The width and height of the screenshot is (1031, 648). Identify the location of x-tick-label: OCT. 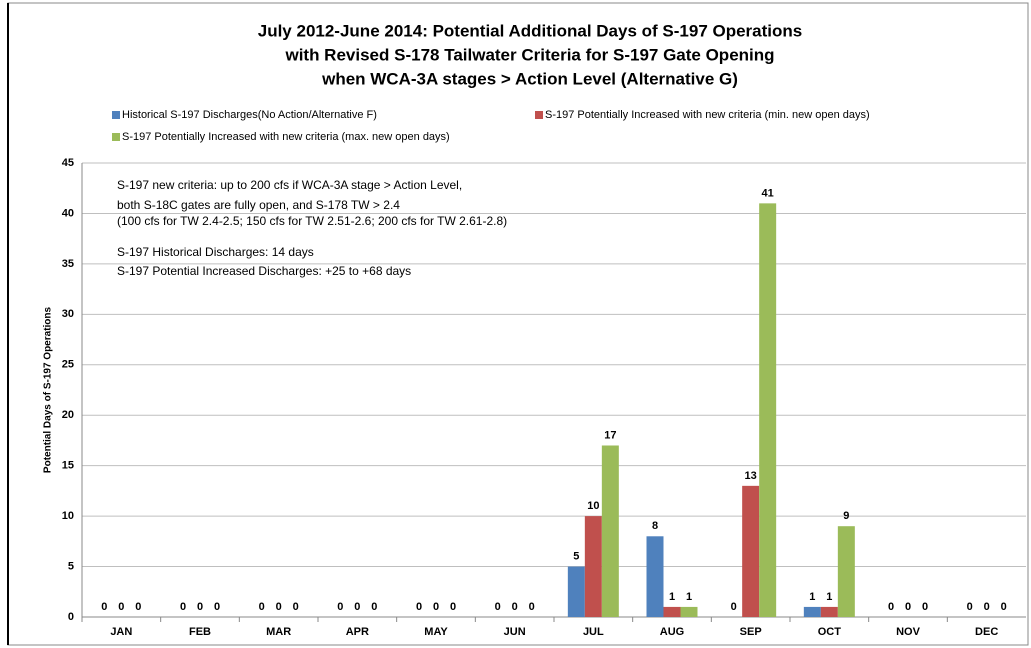
(830, 632).